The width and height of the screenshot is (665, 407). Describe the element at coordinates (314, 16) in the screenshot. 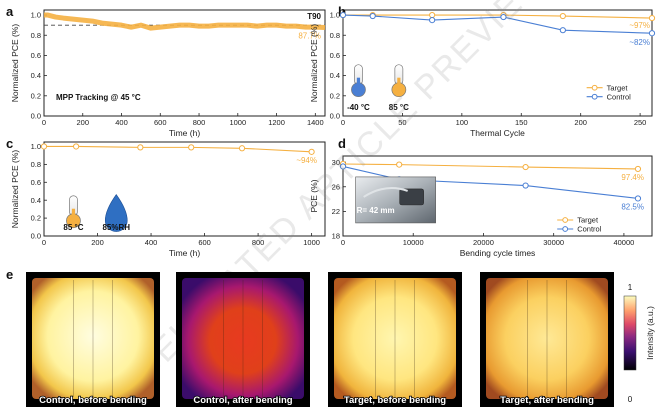

I see `t90-label: T90` at that location.